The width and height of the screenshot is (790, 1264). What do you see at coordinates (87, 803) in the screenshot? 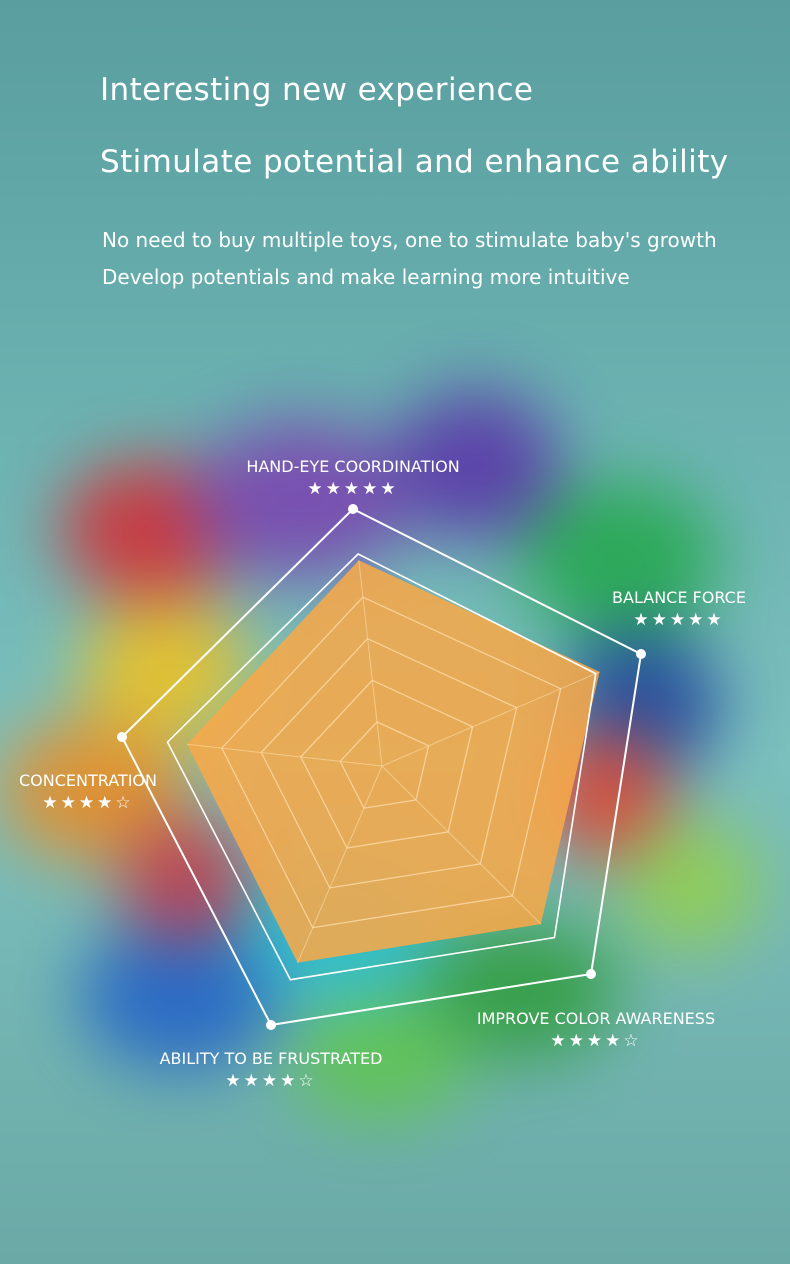
I see `rating-stars-concentration: ★★★★☆` at bounding box center [87, 803].